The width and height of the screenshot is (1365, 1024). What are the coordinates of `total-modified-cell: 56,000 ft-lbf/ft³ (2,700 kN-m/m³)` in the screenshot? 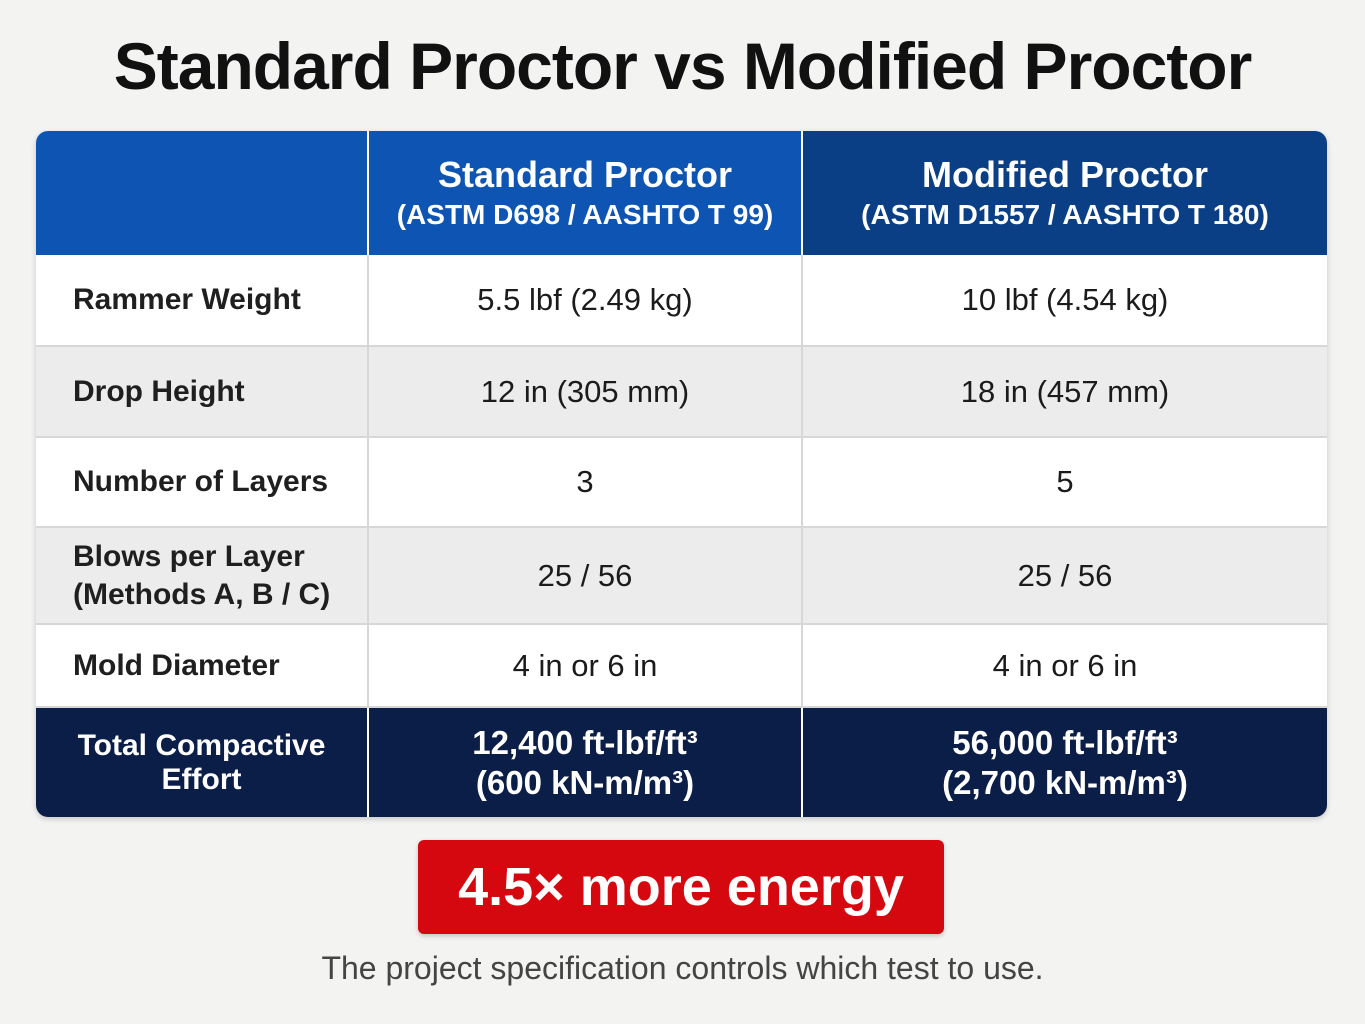 It's located at (1064, 762).